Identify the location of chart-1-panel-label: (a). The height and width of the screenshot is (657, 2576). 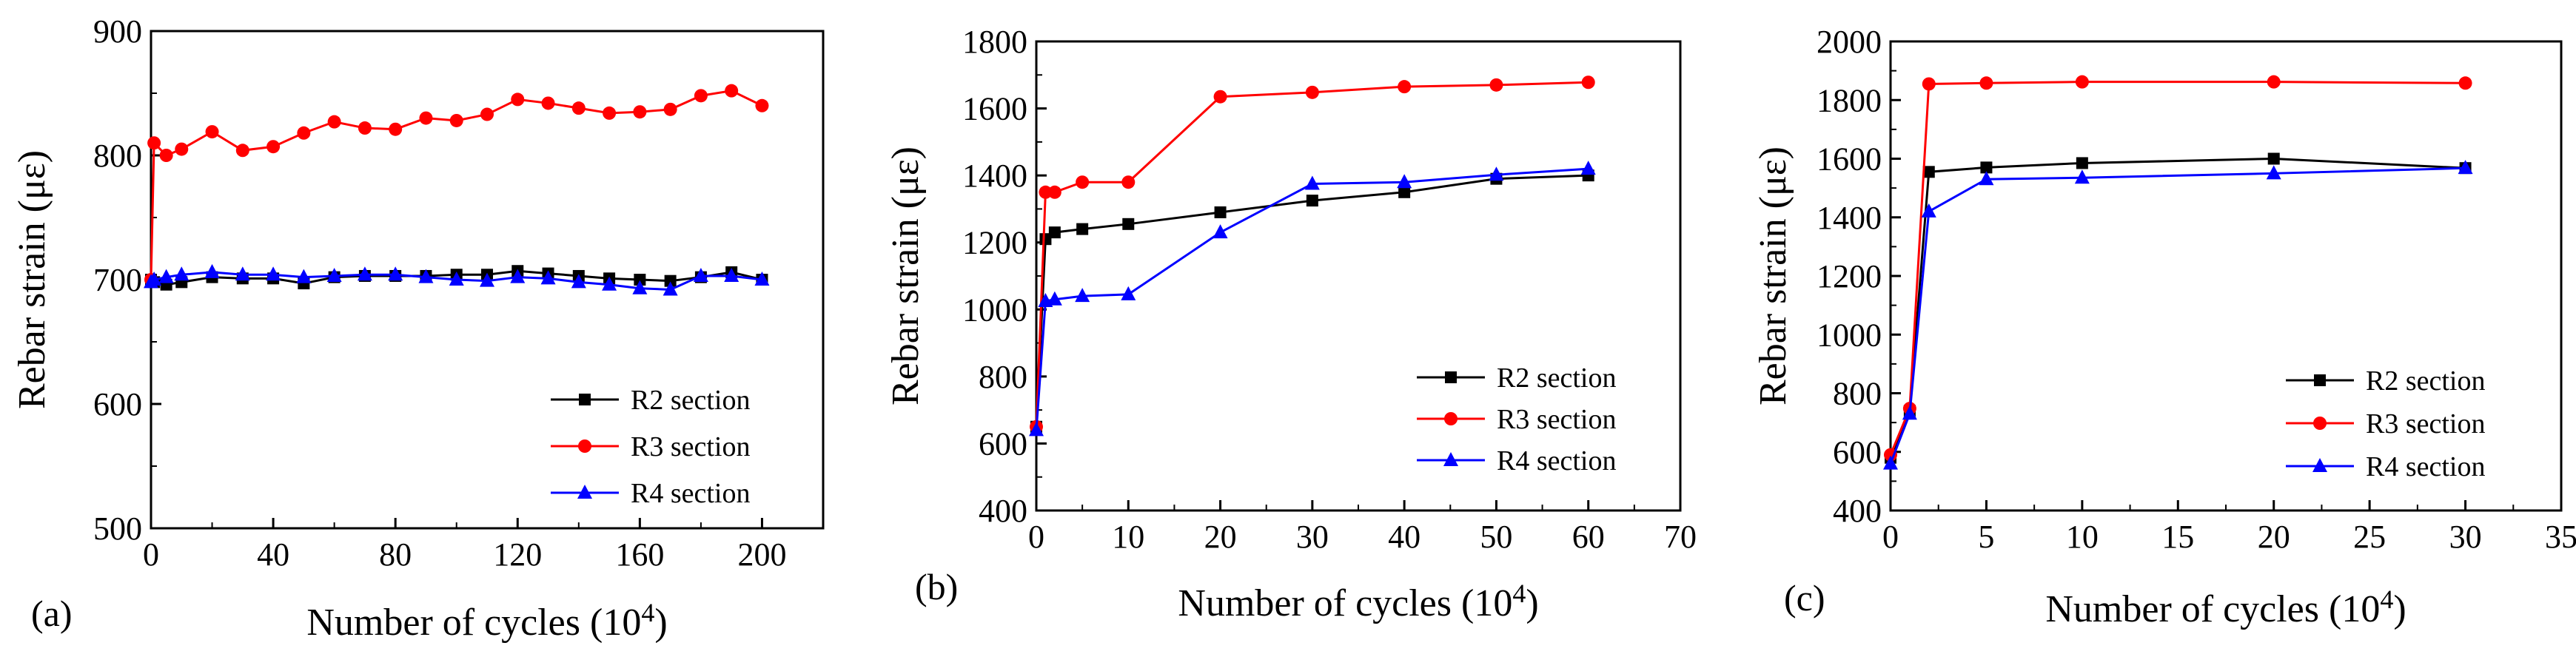
(52, 613).